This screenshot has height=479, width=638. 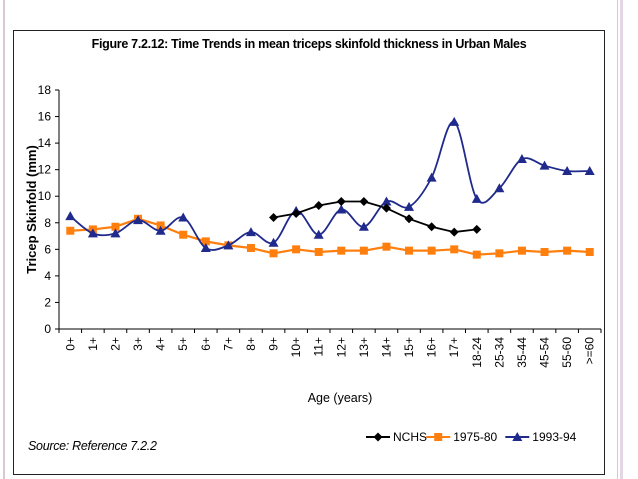 I want to click on x-tick-label: 8+, so click(x=251, y=344).